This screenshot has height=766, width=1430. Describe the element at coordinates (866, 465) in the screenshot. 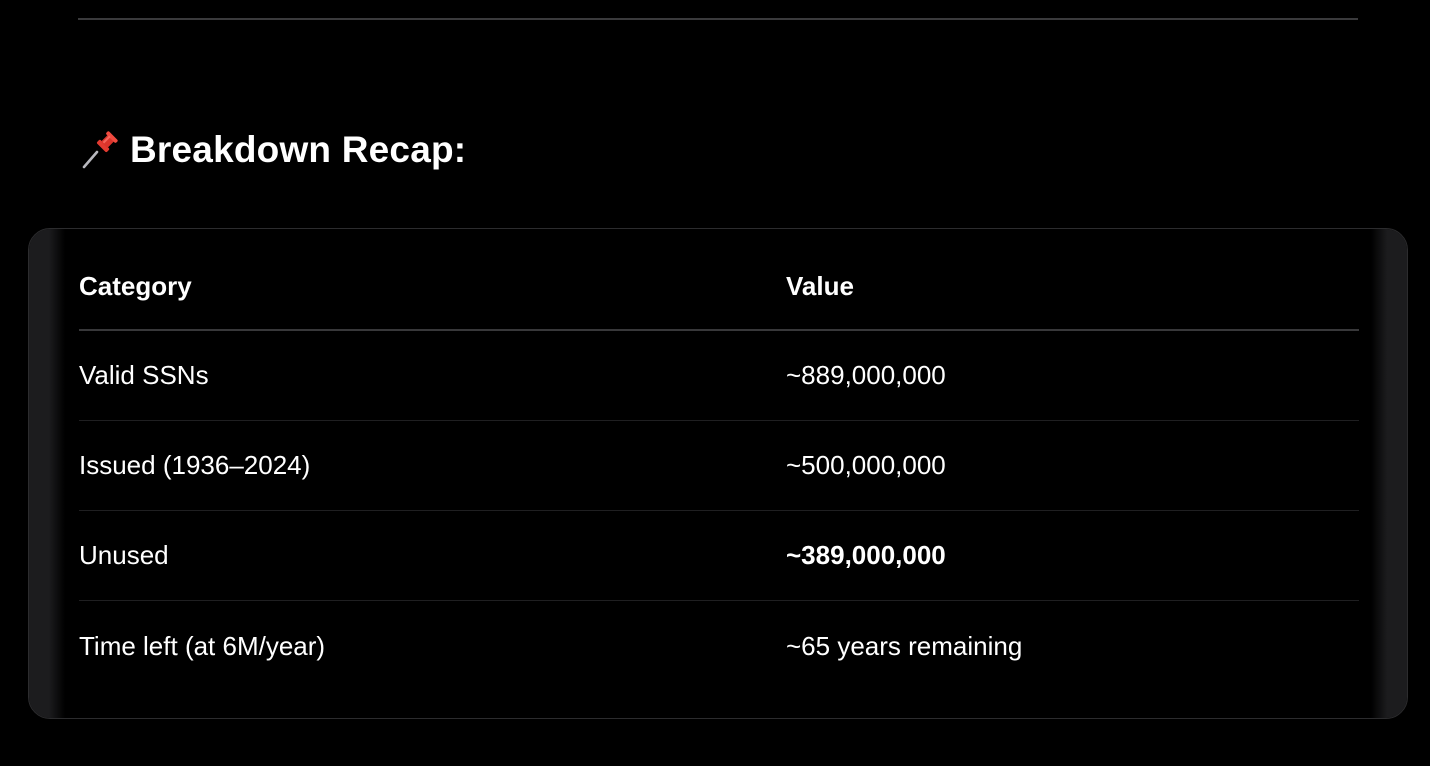

I see `value-cell: ~500,000,000` at that location.